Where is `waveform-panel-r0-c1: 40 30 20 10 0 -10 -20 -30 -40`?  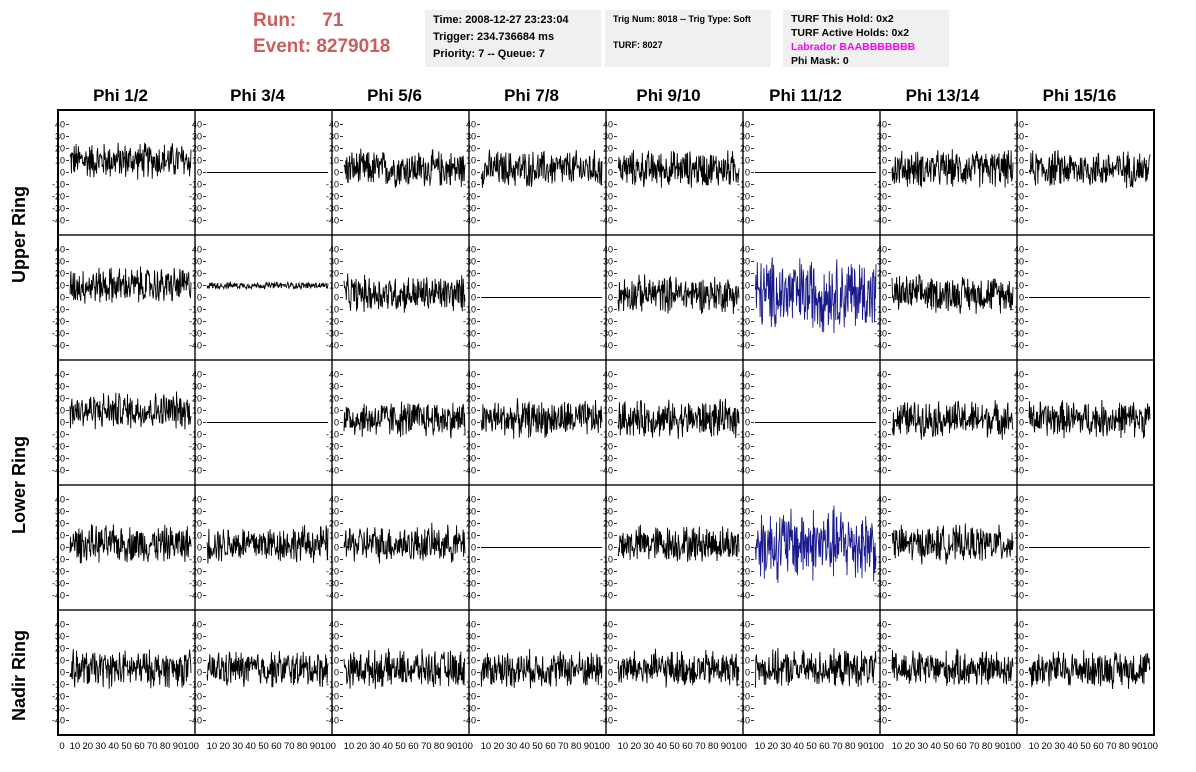
waveform-panel-r0-c1: 40 30 20 10 0 -10 -20 -30 -40 is located at coordinates (261, 172).